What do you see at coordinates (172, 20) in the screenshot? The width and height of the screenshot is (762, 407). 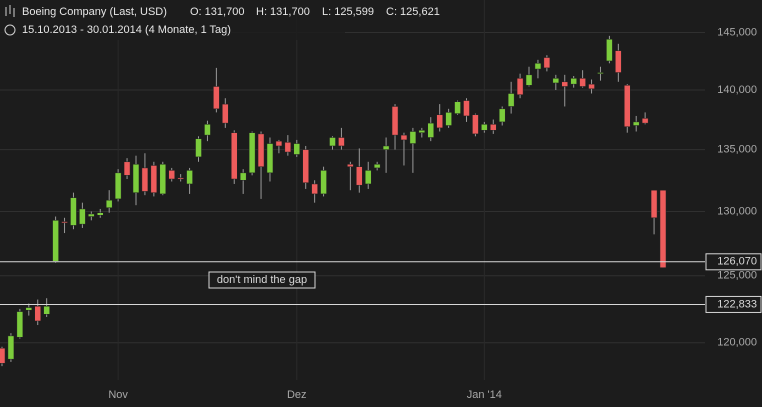 I see `header-panel` at bounding box center [172, 20].